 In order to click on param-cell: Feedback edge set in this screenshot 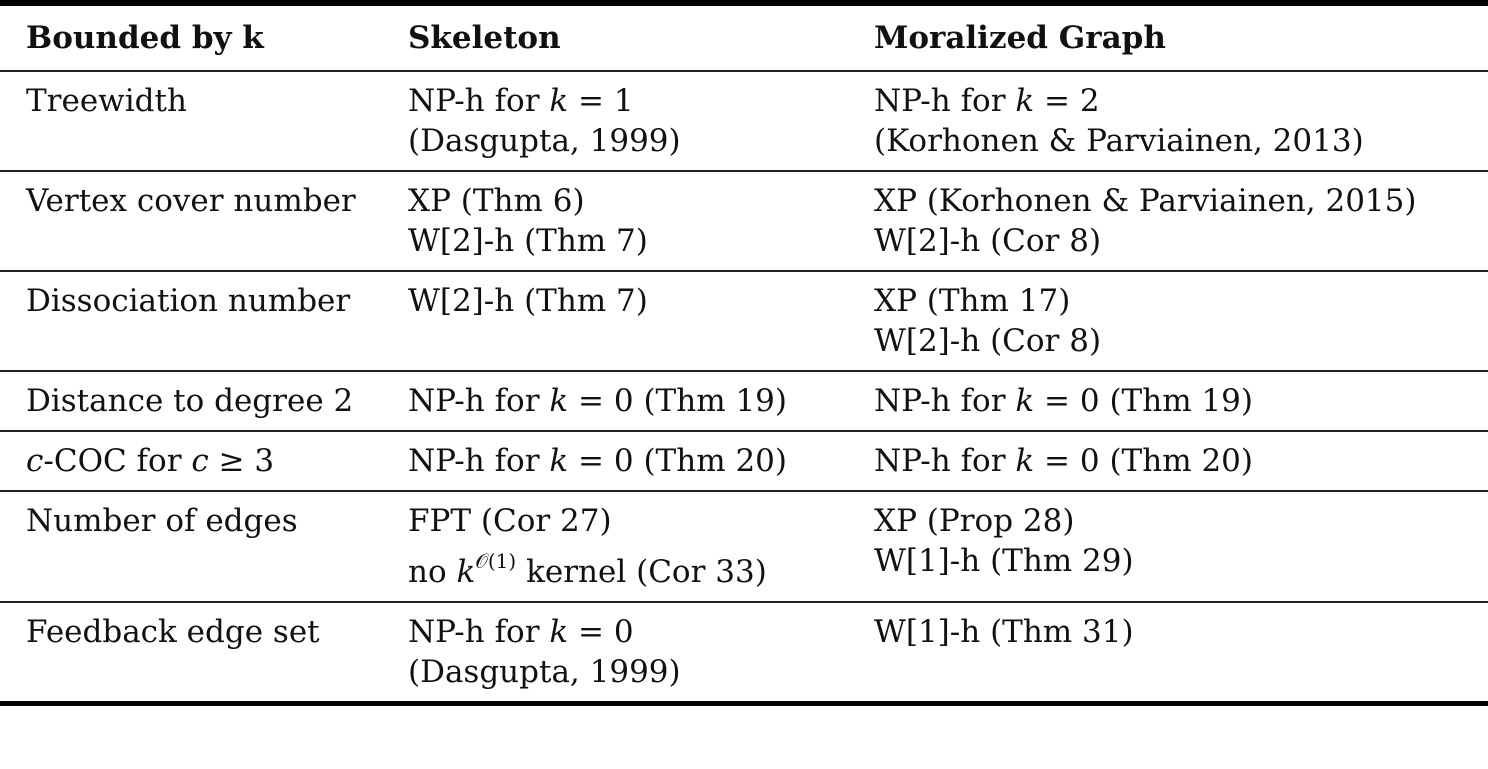, I will do `click(173, 632)`.